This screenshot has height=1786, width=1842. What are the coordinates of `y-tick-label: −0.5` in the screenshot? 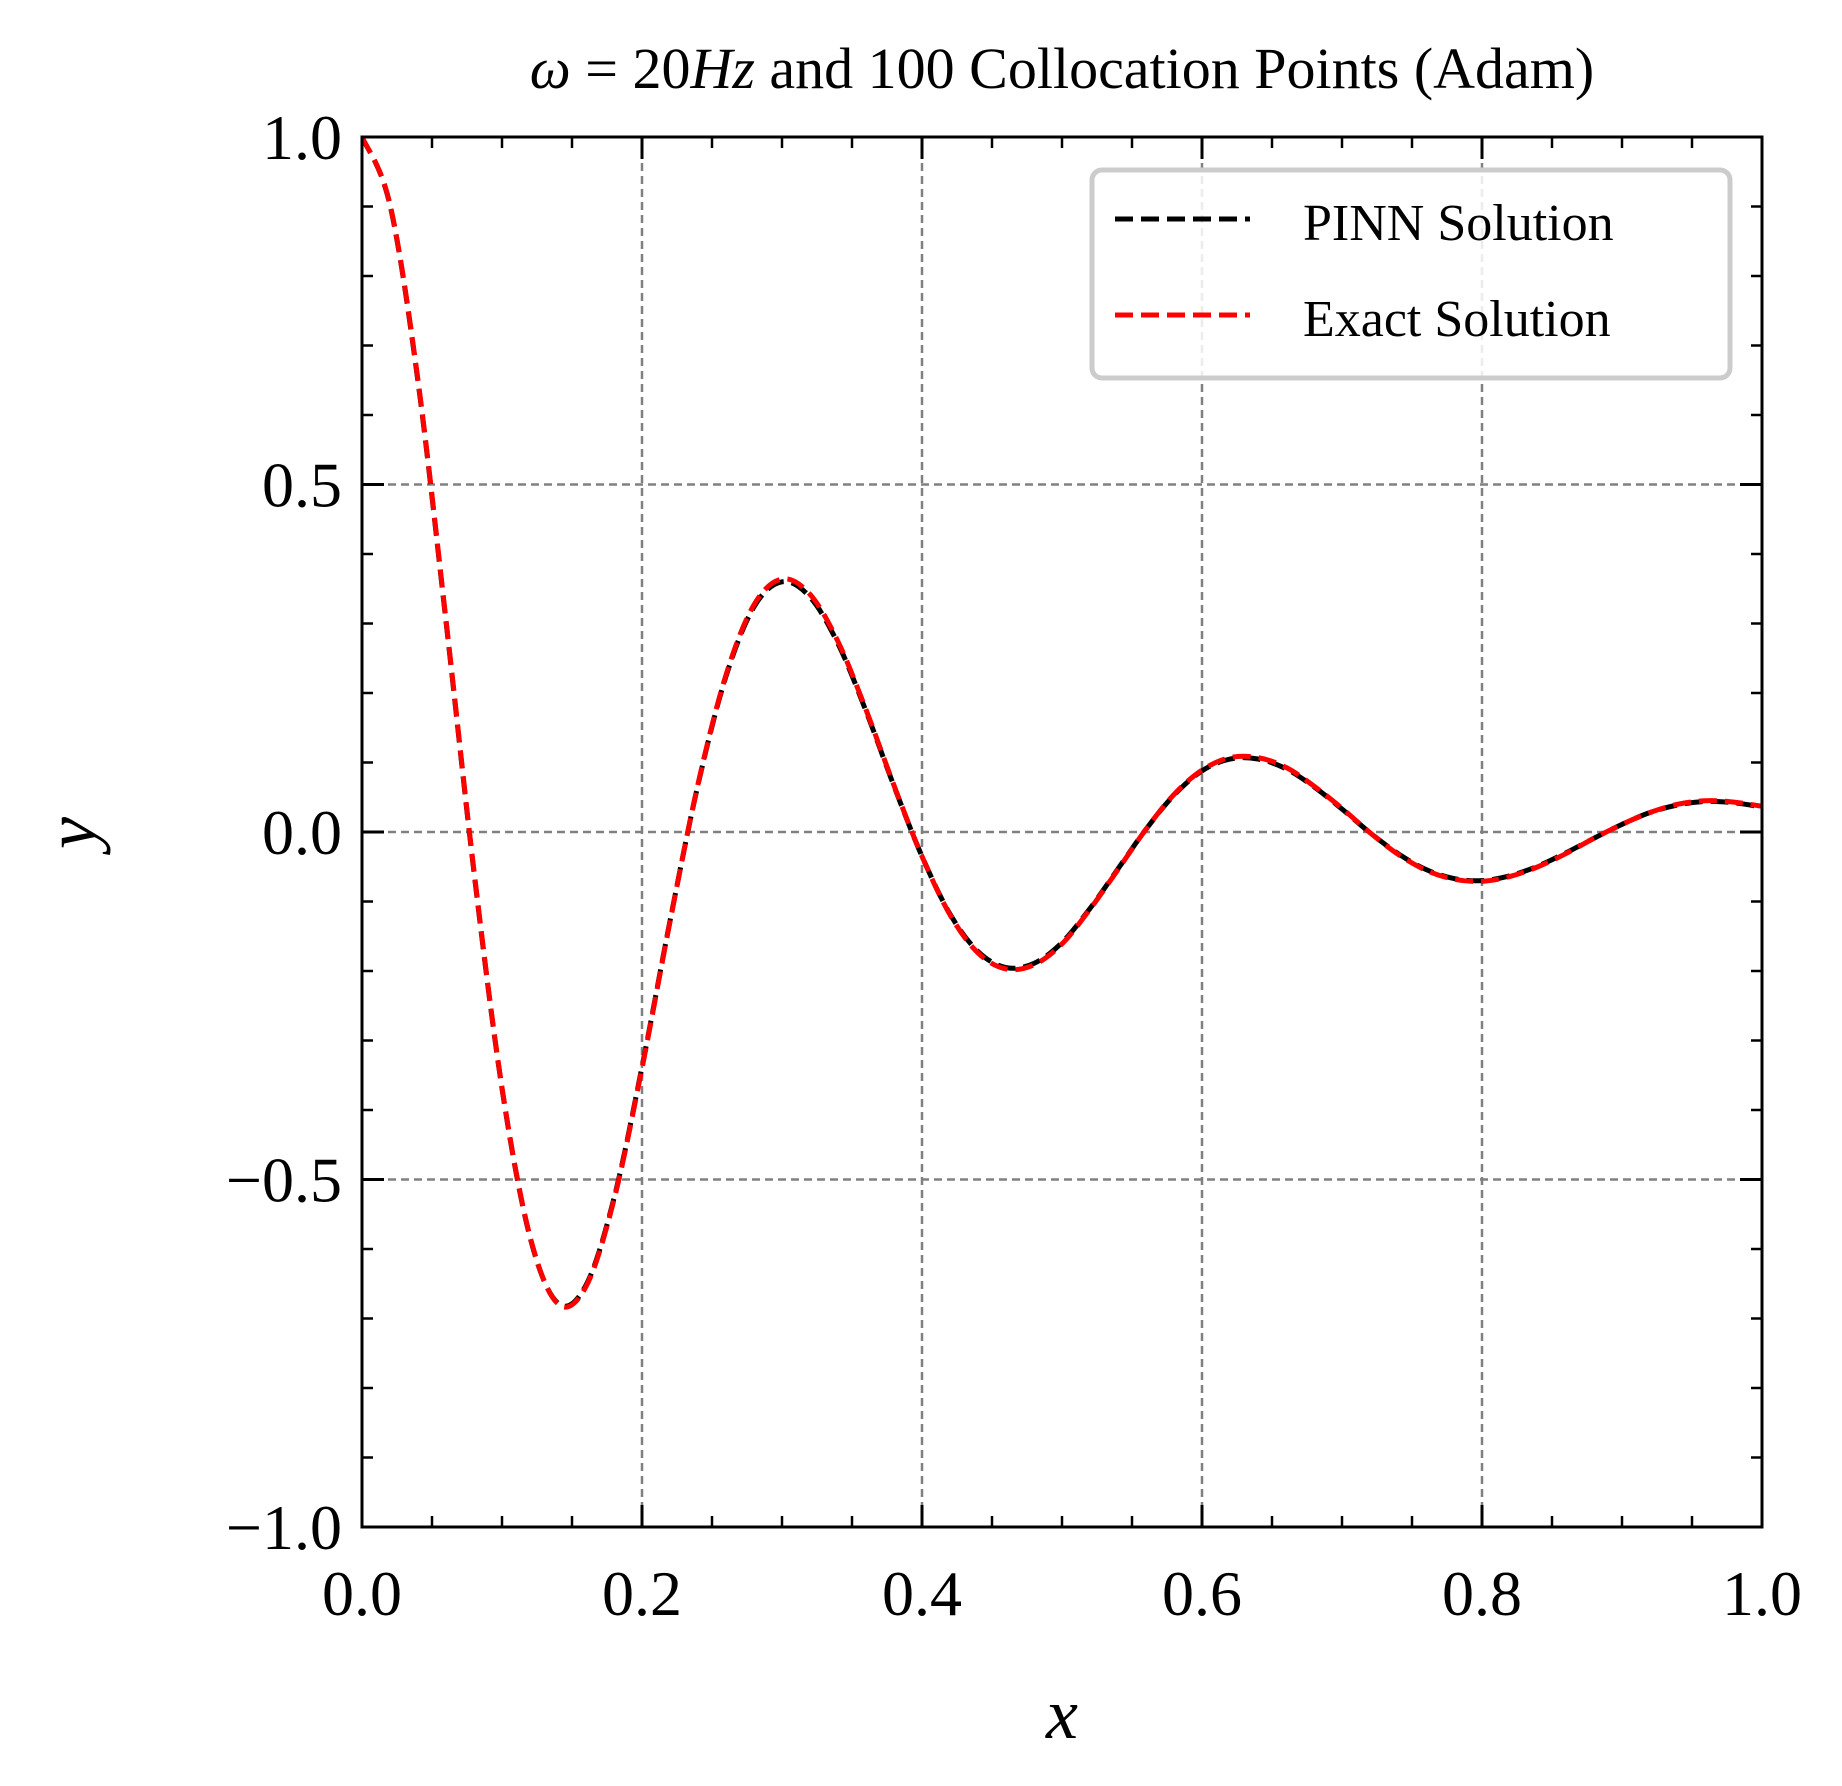 It's located at (284, 1180).